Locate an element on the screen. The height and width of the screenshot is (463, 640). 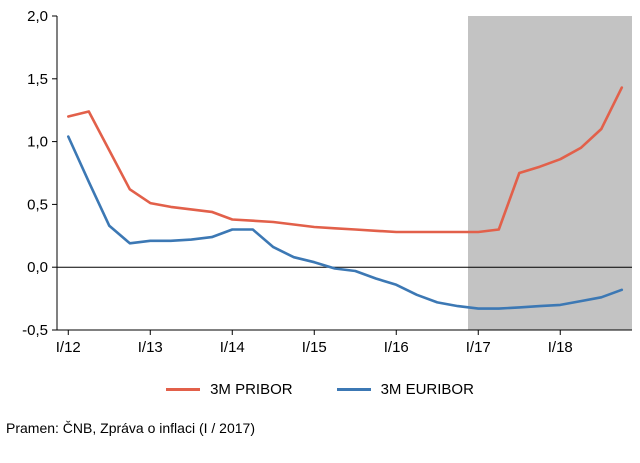
y-tick-label: 0,0 is located at coordinates (37, 267).